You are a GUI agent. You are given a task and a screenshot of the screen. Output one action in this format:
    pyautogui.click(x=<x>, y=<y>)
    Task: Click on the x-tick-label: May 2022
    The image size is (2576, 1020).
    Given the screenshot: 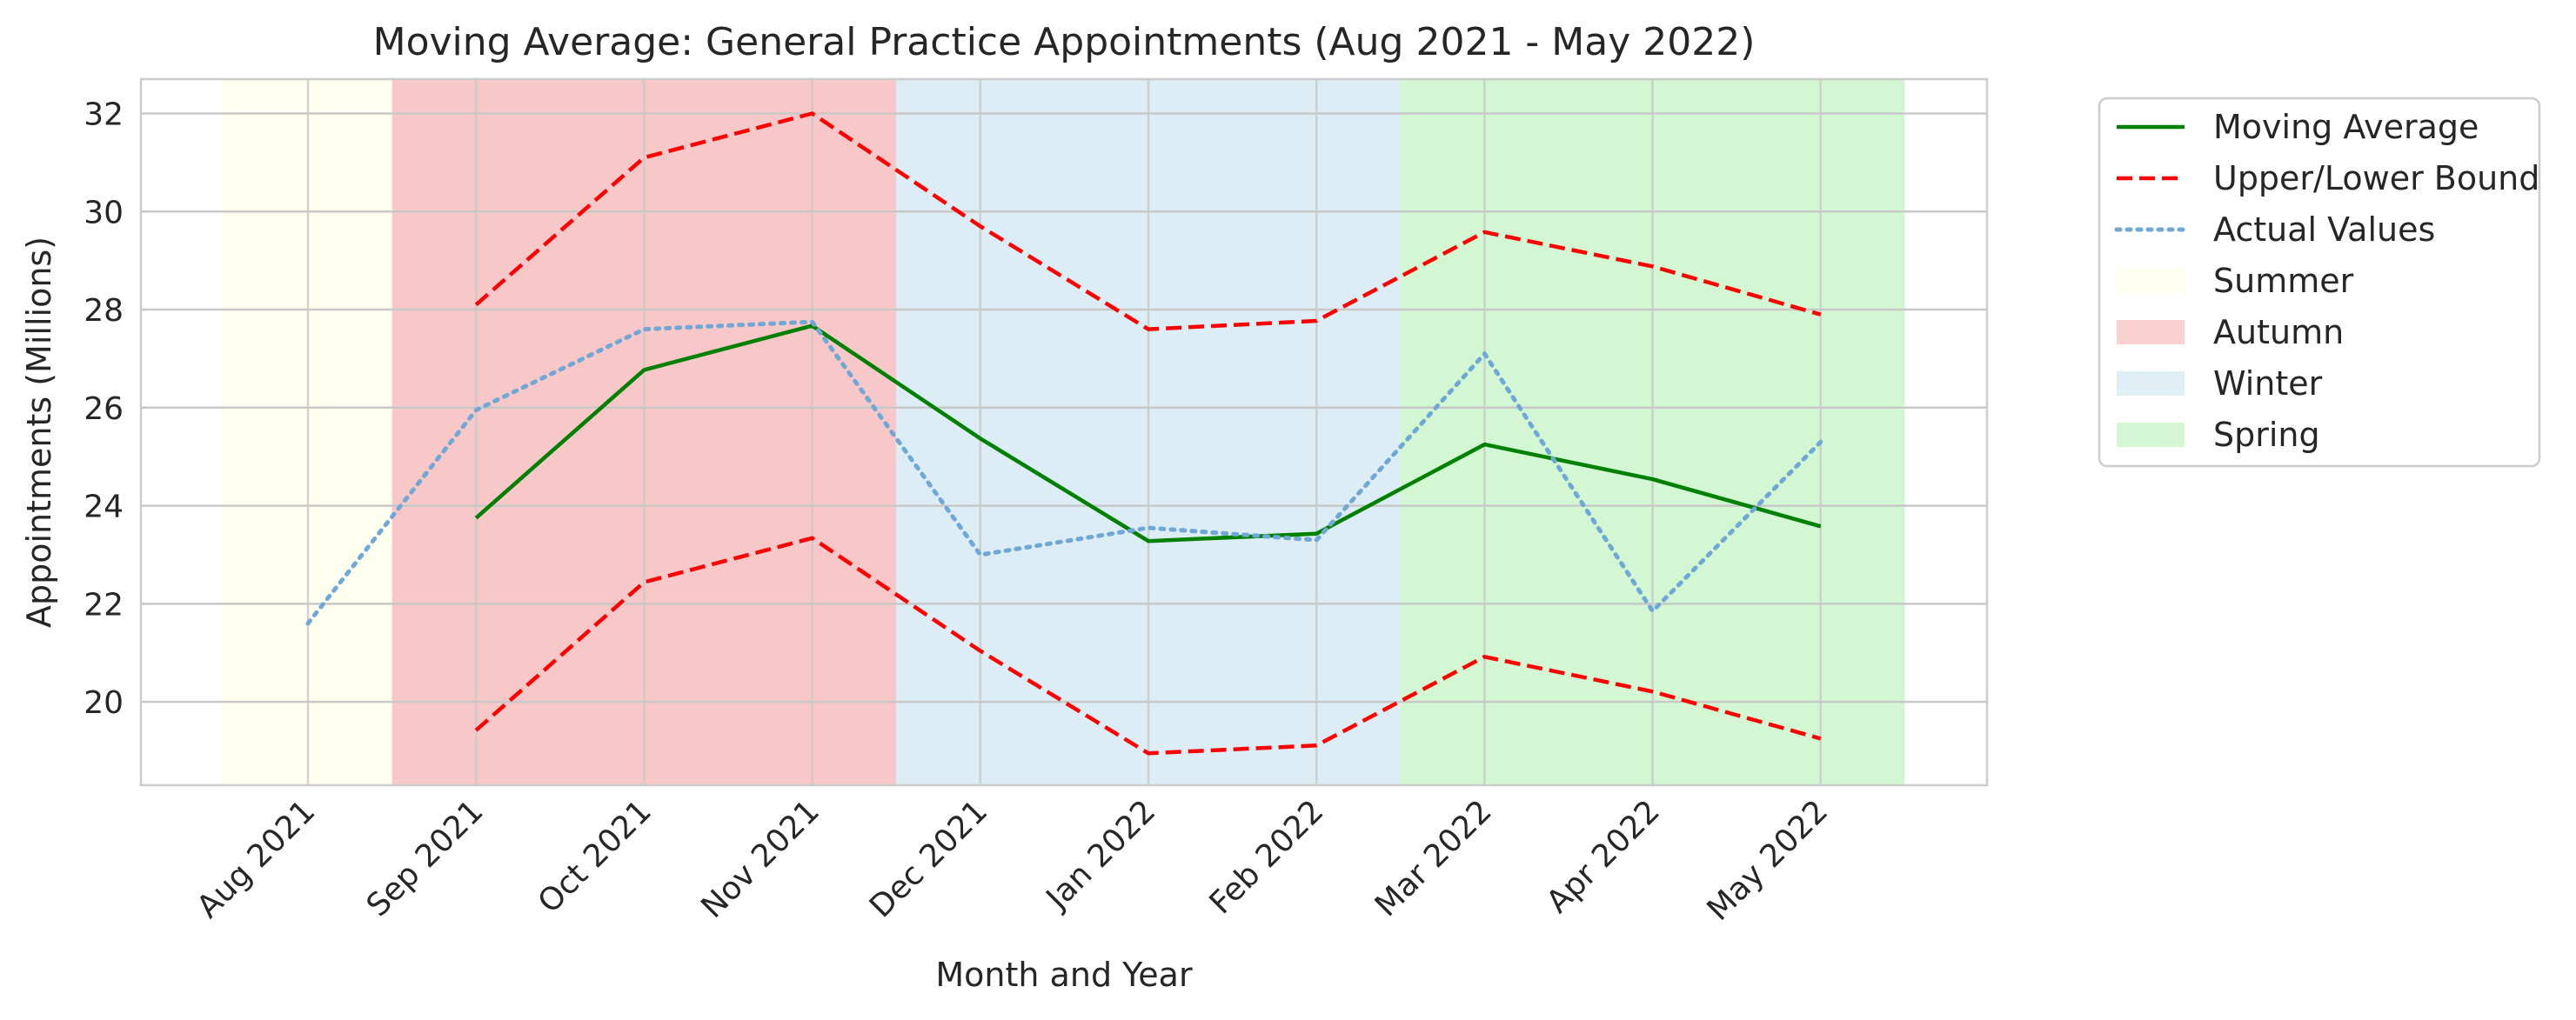 What is the action you would take?
    pyautogui.click(x=1768, y=860)
    